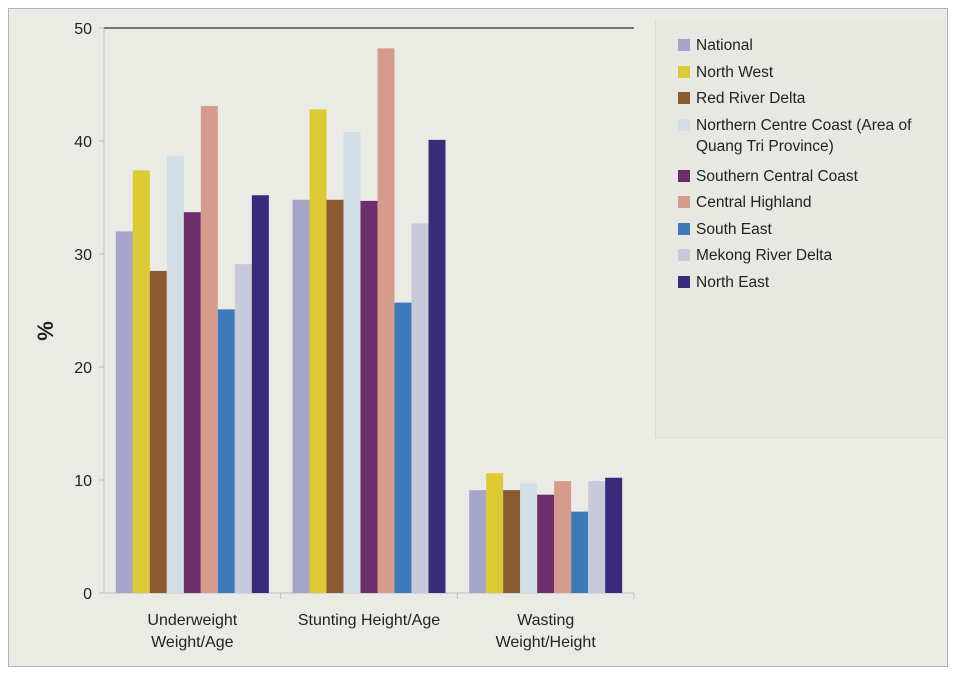  I want to click on legend-item: South East, so click(811, 229).